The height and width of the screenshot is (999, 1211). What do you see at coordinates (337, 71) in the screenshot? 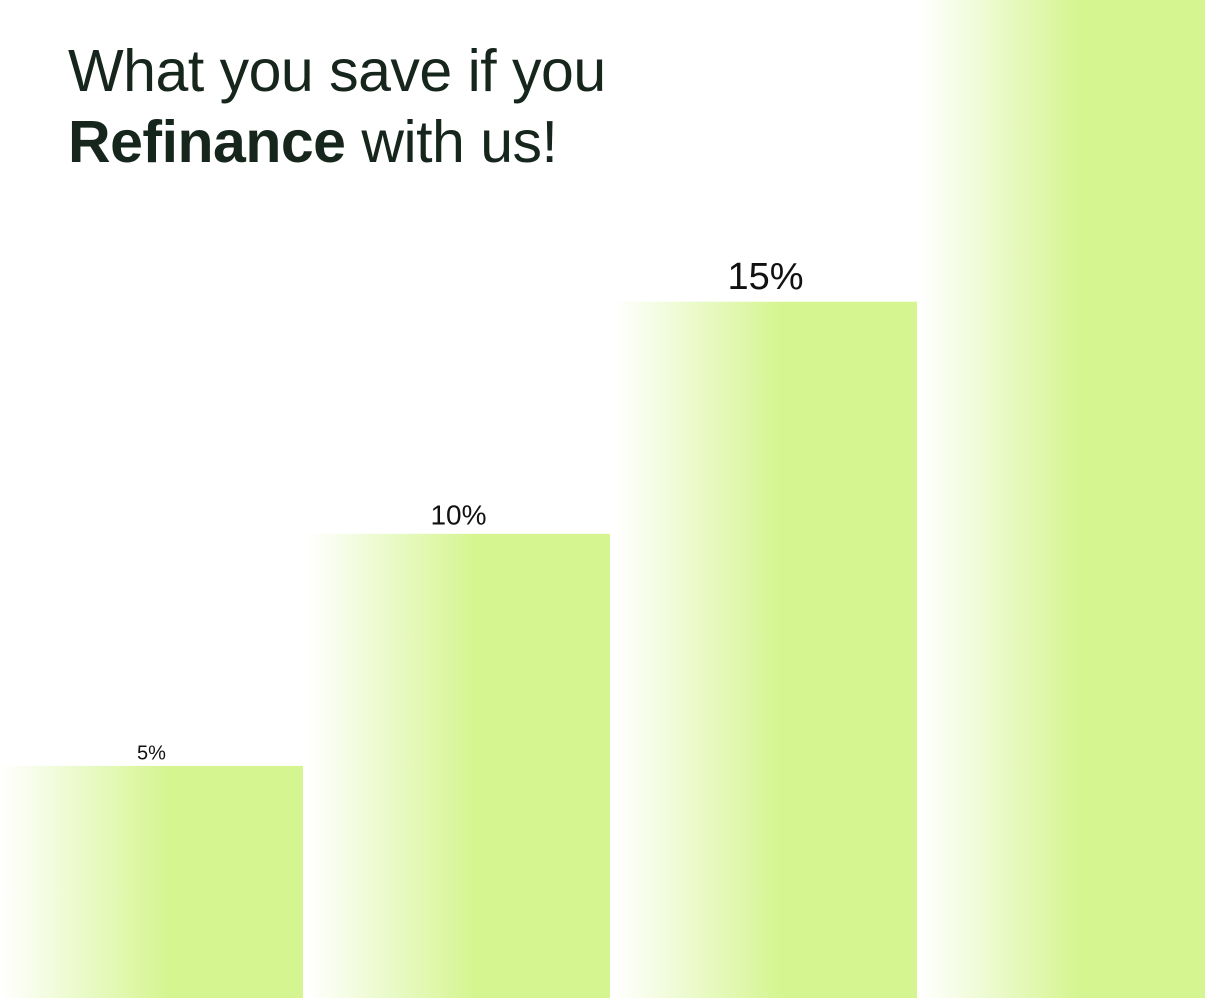
I see `title-line-1: What you save if you` at bounding box center [337, 71].